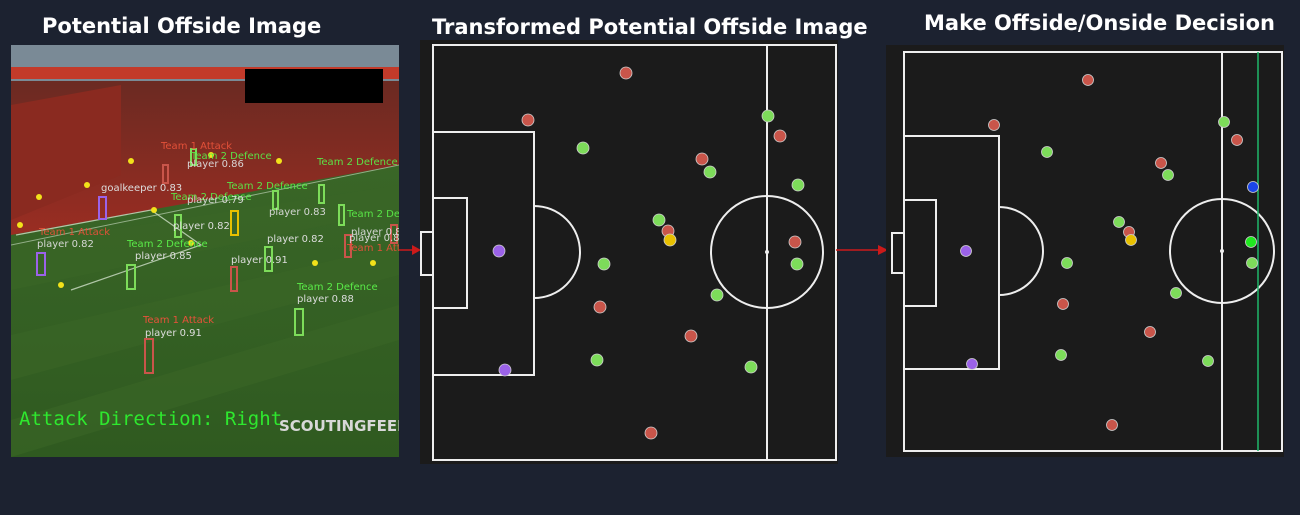 This screenshot has width=1300, height=515. What do you see at coordinates (325, 299) in the screenshot?
I see `photo-label: player 0.88` at bounding box center [325, 299].